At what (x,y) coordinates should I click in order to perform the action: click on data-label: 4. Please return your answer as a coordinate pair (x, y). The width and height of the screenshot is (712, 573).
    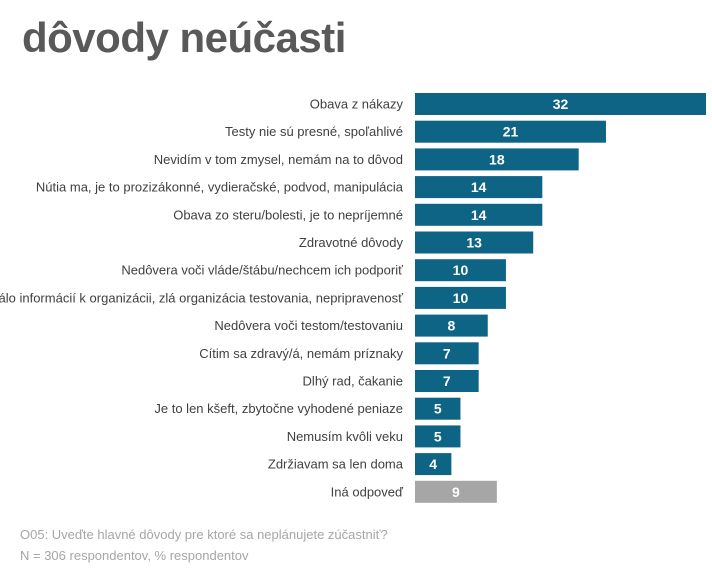
    Looking at the image, I should click on (433, 464).